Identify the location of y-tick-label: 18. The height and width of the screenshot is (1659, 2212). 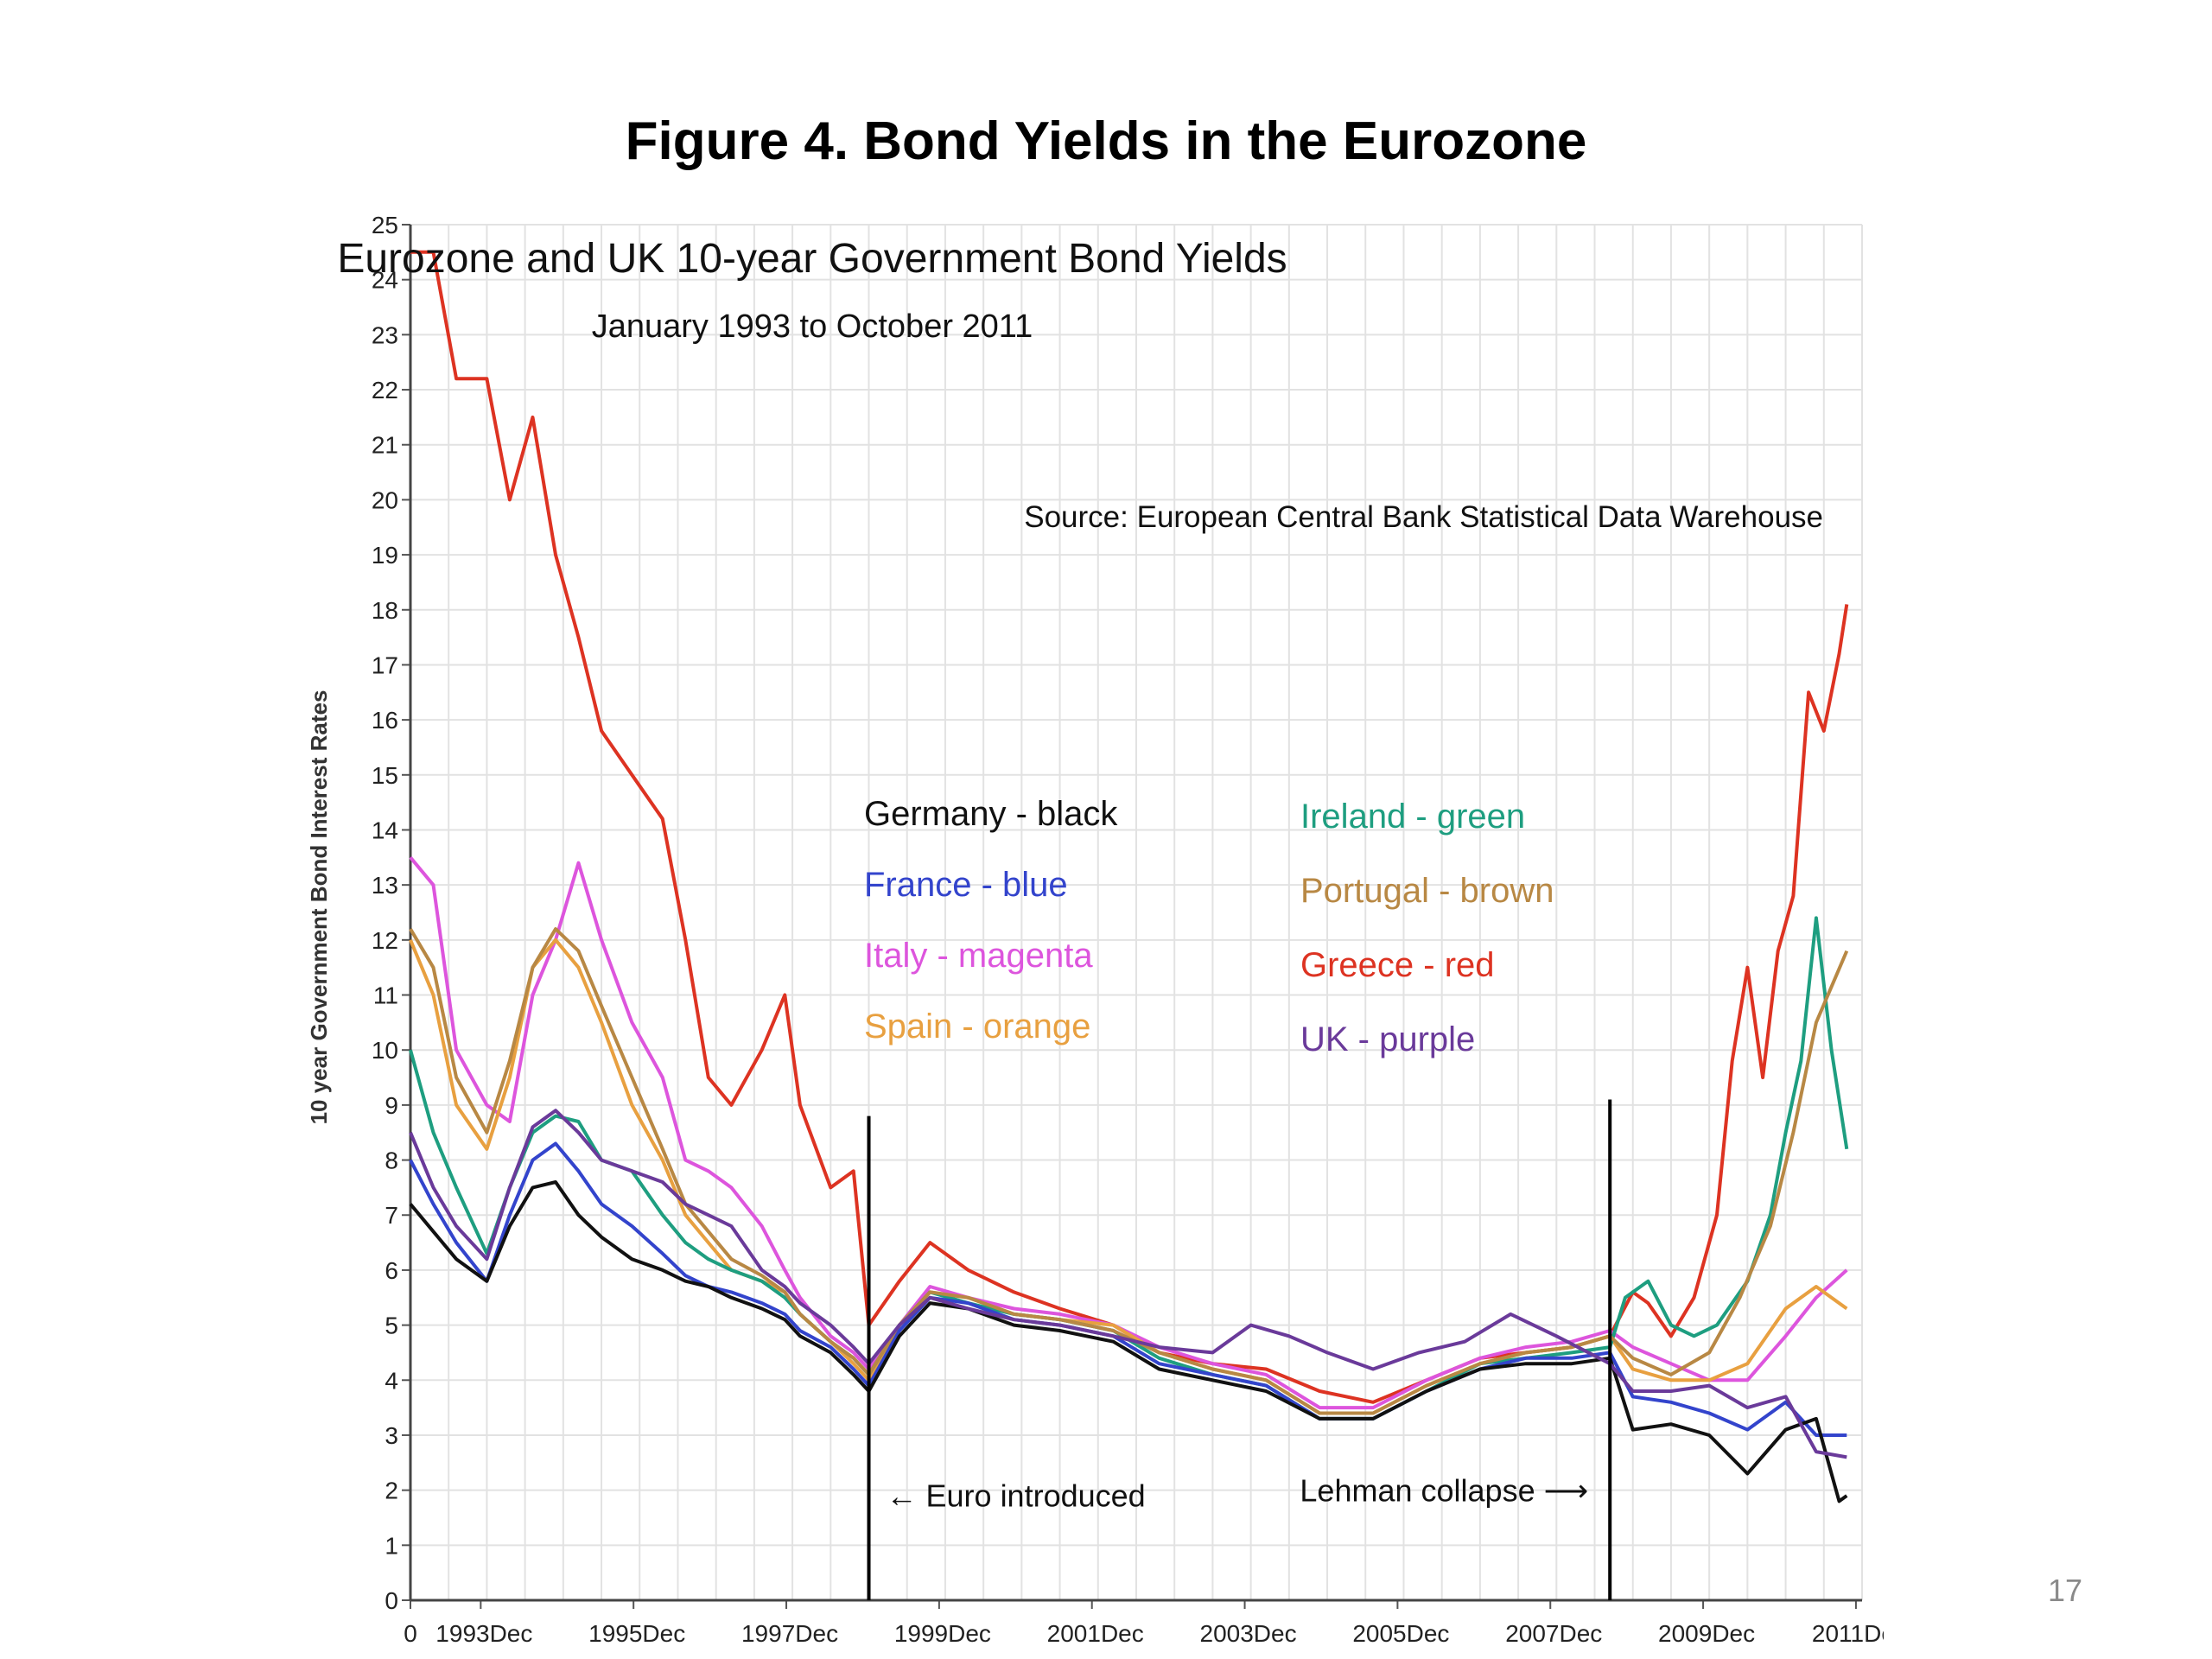
(385, 610).